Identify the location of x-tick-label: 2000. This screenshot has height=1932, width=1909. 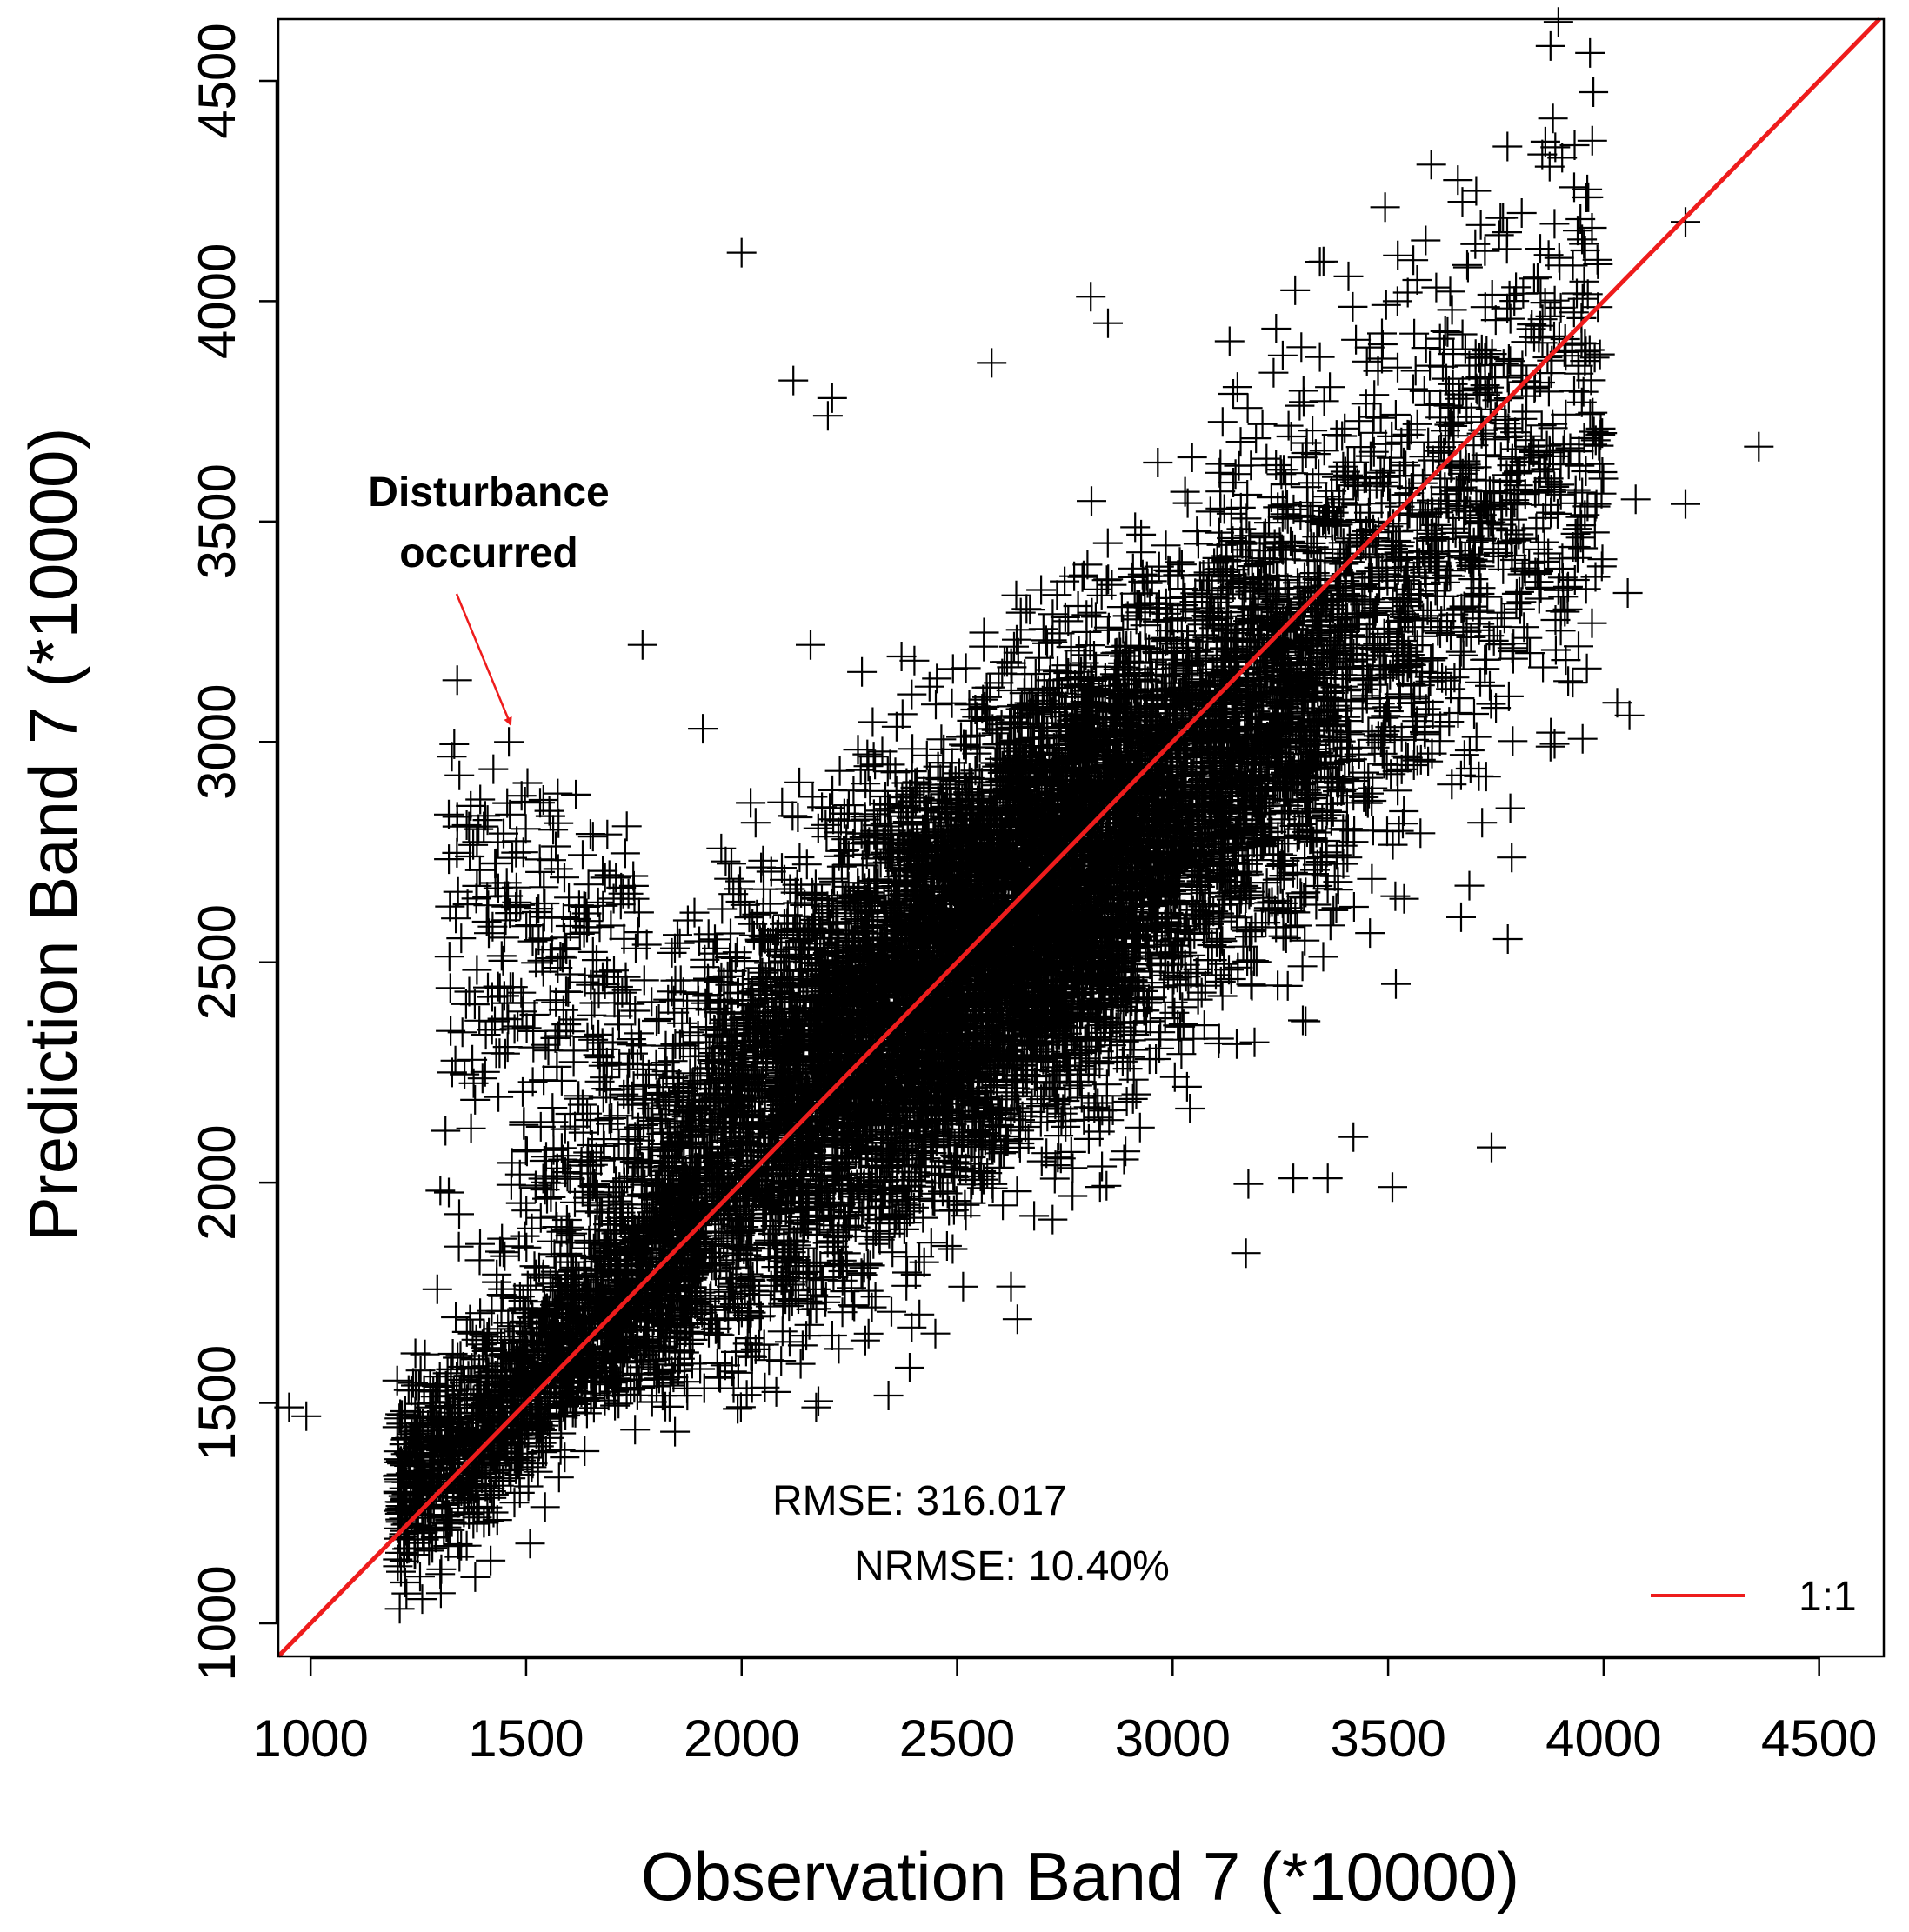
(741, 1738).